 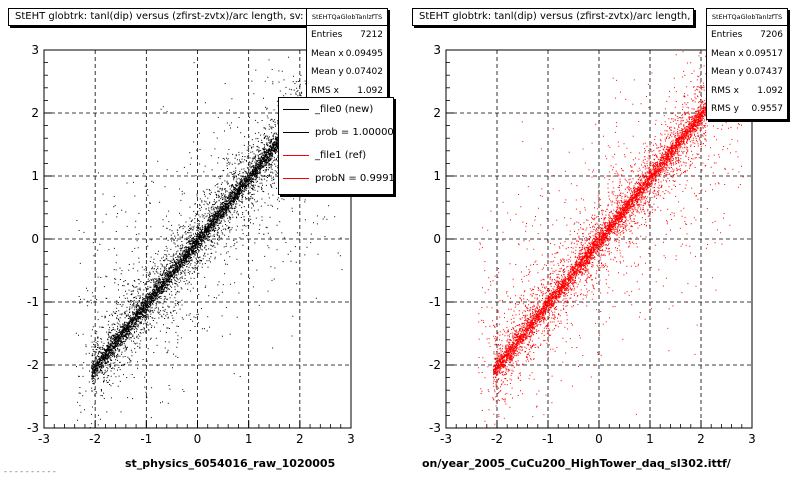 What do you see at coordinates (300, 439) in the screenshot?
I see `left-x-tick-label: 2` at bounding box center [300, 439].